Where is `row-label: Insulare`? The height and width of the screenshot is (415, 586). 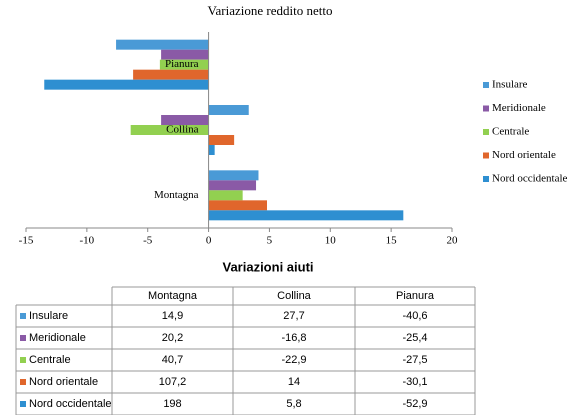
row-label: Insulare is located at coordinates (48, 316).